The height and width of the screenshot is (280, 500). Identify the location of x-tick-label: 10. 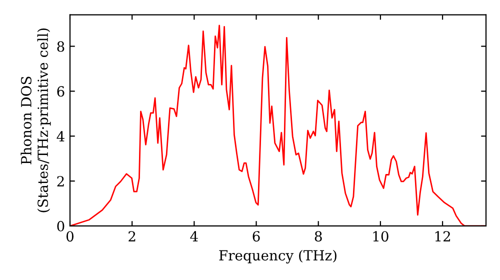
(380, 236).